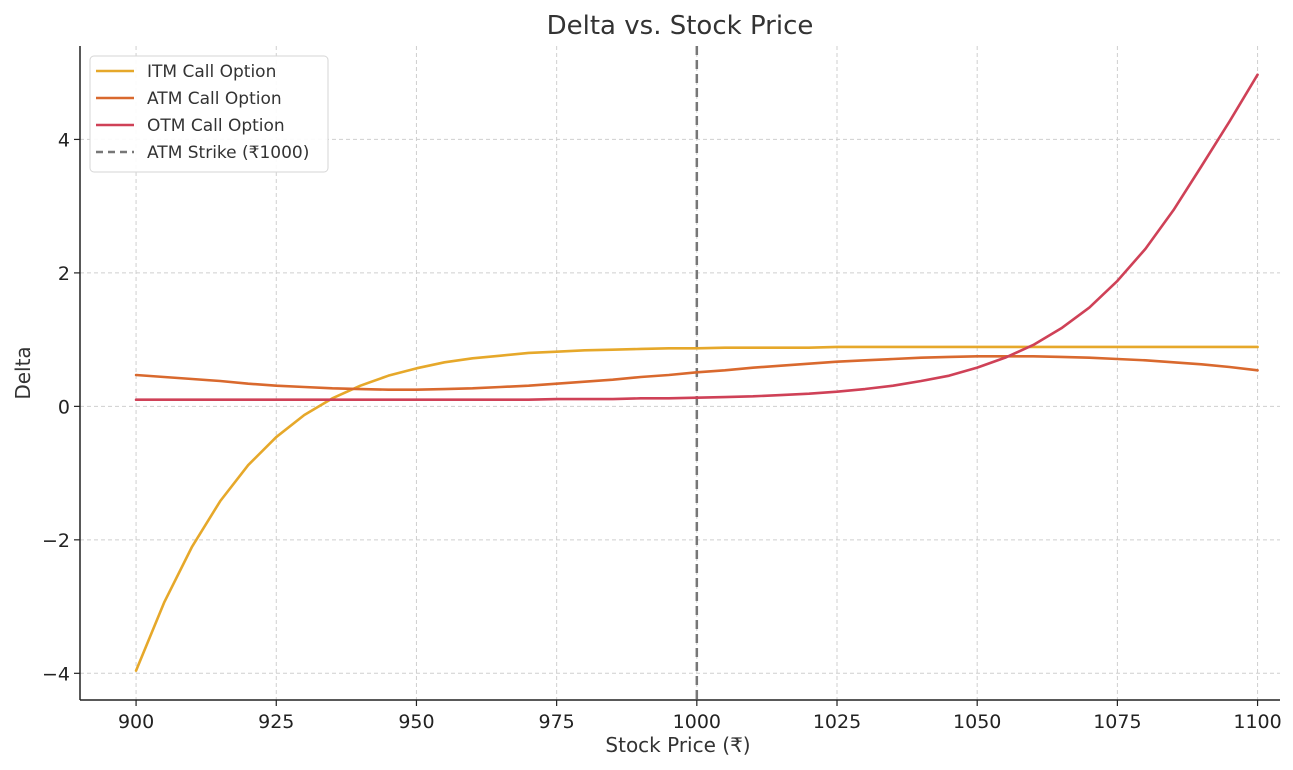  Describe the element at coordinates (276, 722) in the screenshot. I see `x-tick-label: 925` at that location.